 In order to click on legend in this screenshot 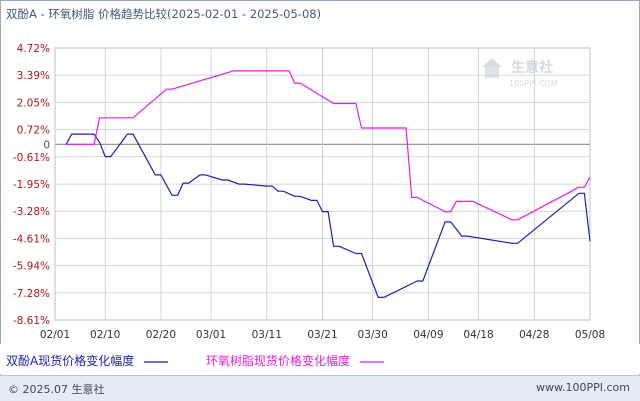, I will do `click(320, 359)`.